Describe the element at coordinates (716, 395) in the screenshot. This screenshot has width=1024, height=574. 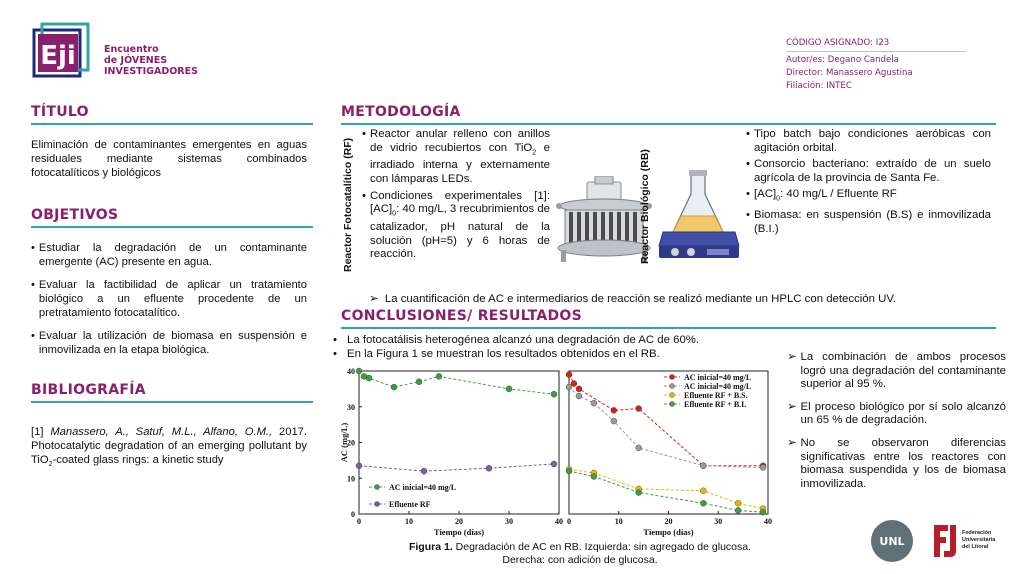
I see `legend-label: Efluente RF + B.S.` at that location.